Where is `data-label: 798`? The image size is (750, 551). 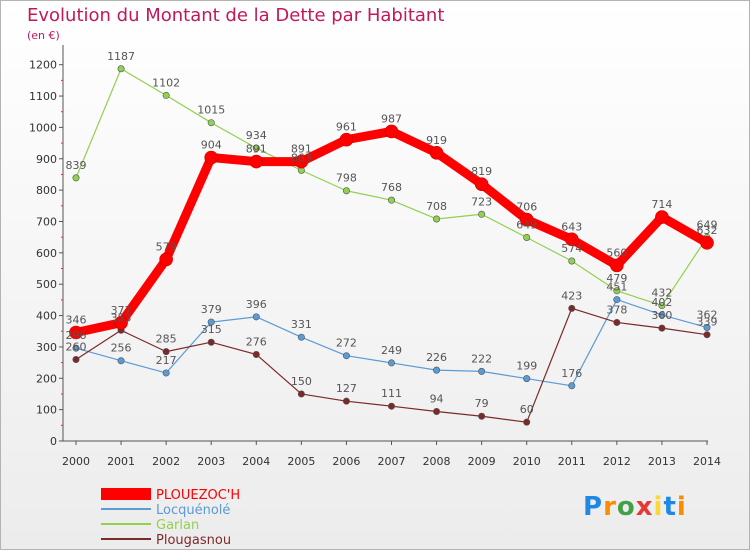 data-label: 798 is located at coordinates (346, 178).